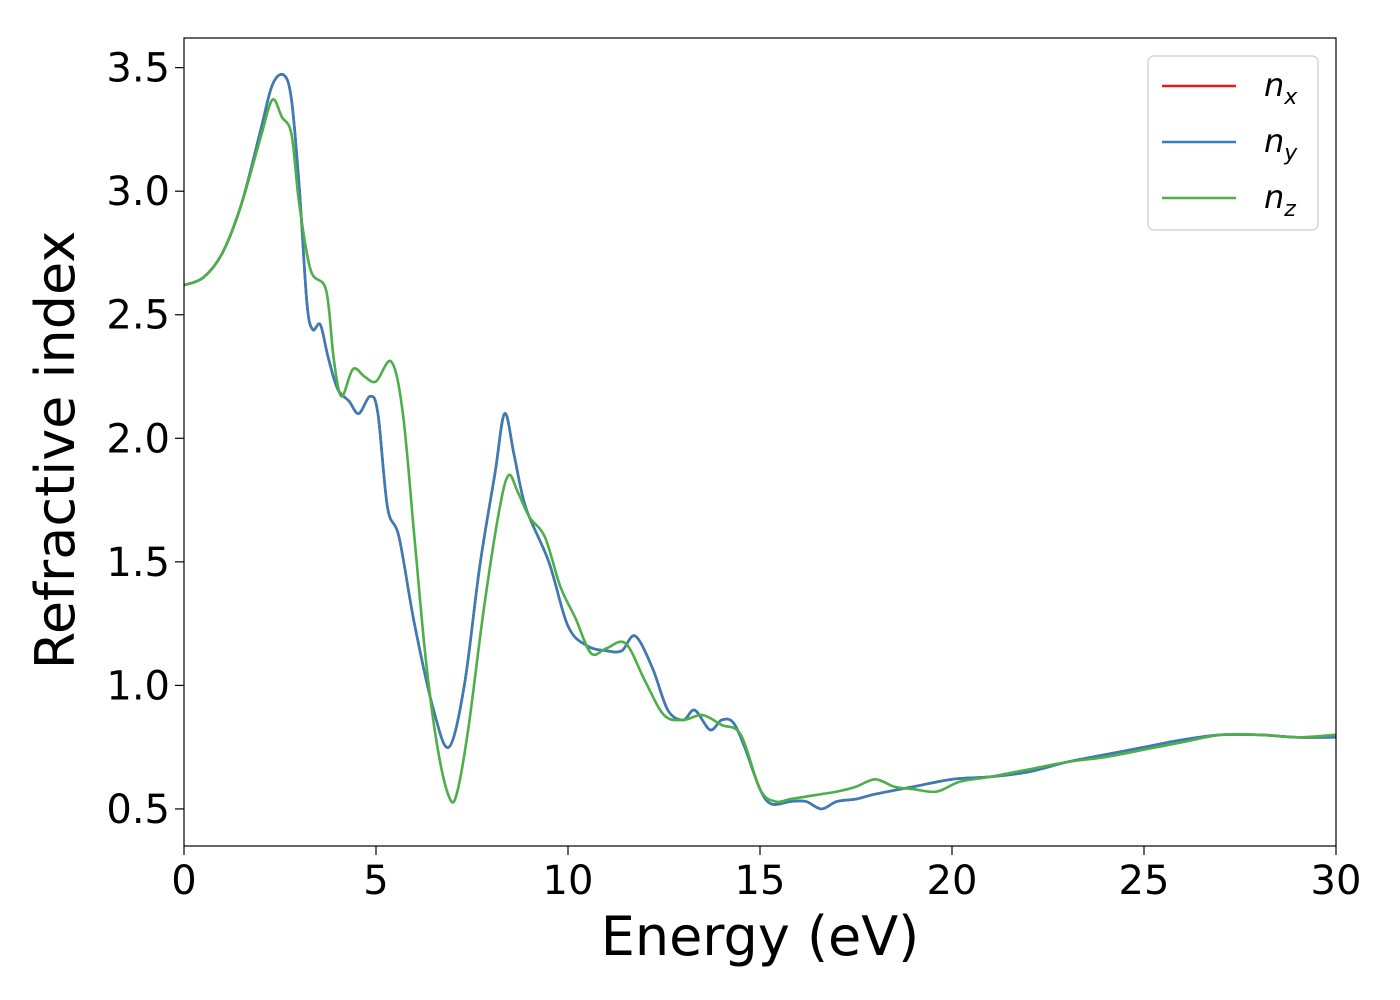 This screenshot has height=1000, width=1400. What do you see at coordinates (1290, 97) in the screenshot?
I see `legend-label-subscript: x` at bounding box center [1290, 97].